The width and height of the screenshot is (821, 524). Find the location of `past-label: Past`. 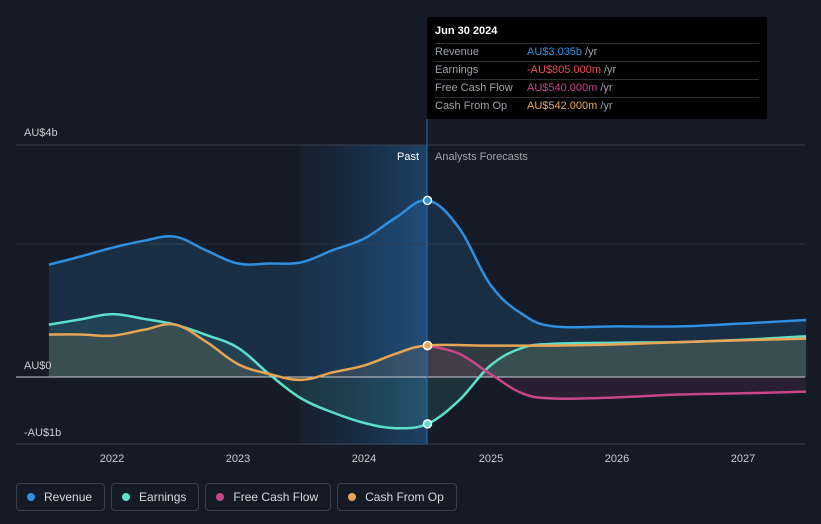

past-label: Past is located at coordinates (408, 157).